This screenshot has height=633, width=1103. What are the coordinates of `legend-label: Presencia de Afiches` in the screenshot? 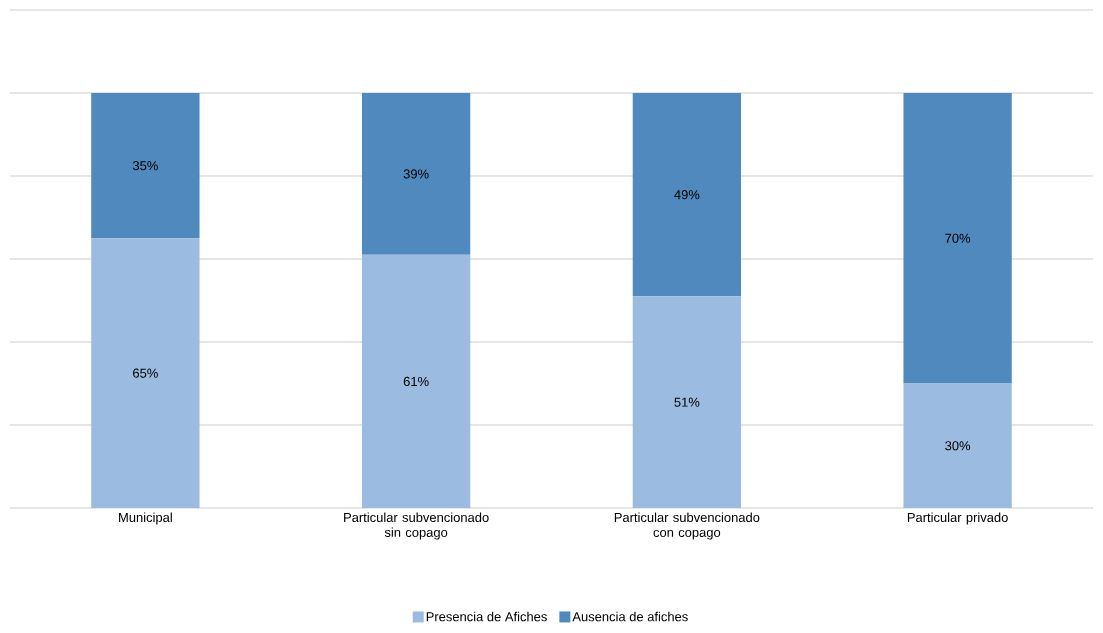 It's located at (486, 616).